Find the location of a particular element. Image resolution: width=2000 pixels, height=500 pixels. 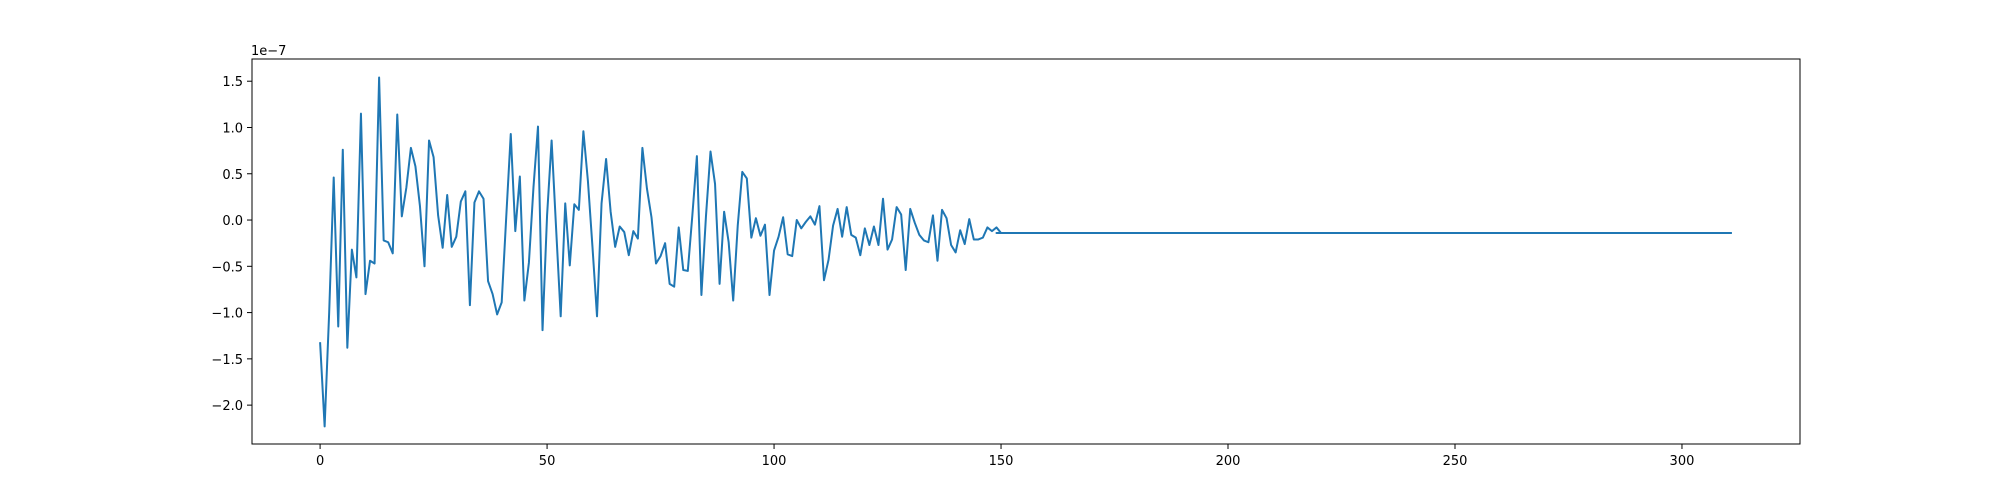

x-tick-label: 250 is located at coordinates (1455, 461).